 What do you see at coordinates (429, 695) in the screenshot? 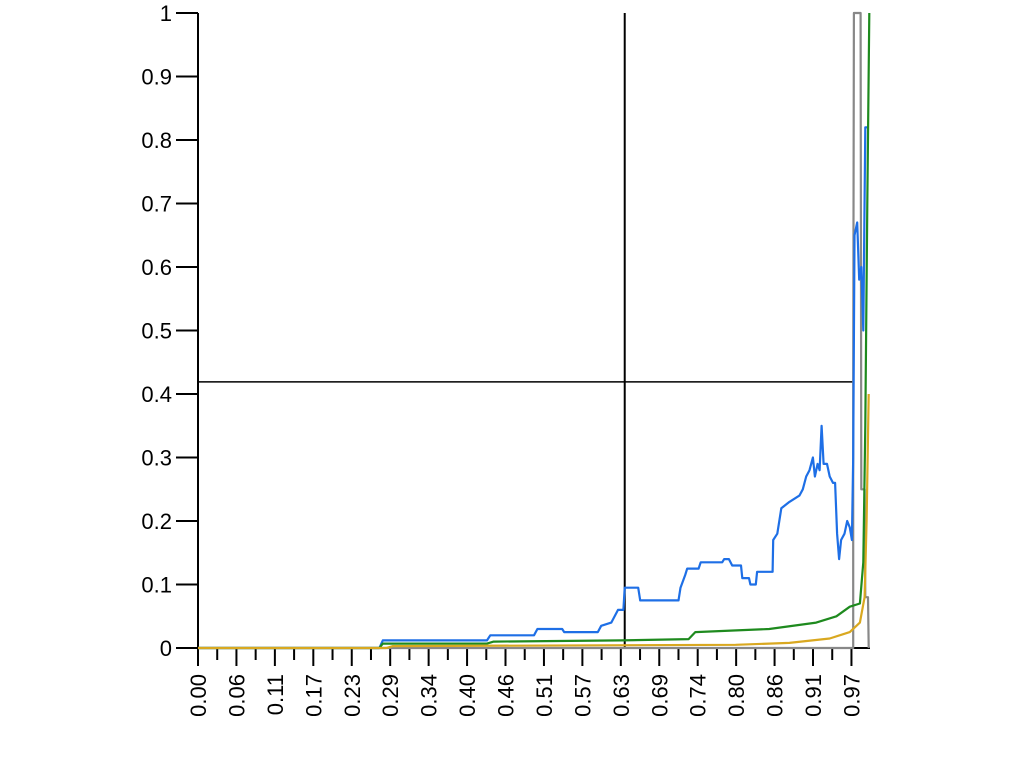
I see `x-tick-label: 0.34` at bounding box center [429, 695].